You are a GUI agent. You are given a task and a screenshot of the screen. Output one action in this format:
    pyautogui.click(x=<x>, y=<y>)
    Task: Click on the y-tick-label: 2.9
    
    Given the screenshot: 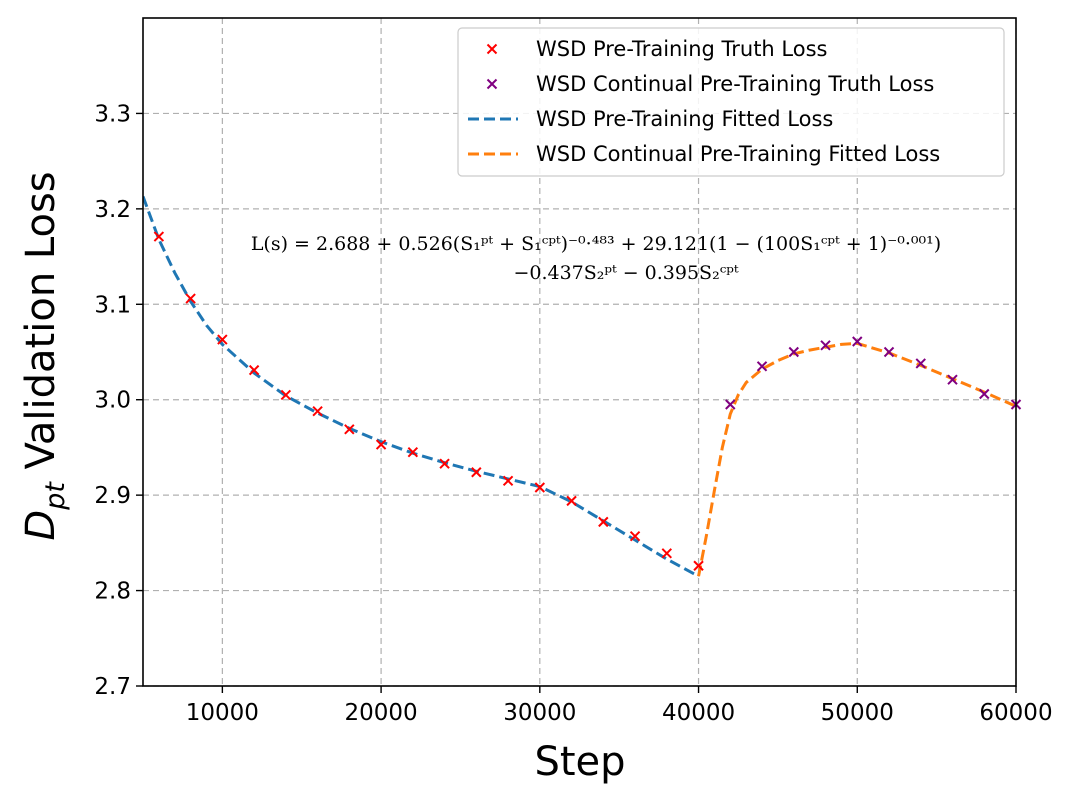 What is the action you would take?
    pyautogui.click(x=112, y=496)
    